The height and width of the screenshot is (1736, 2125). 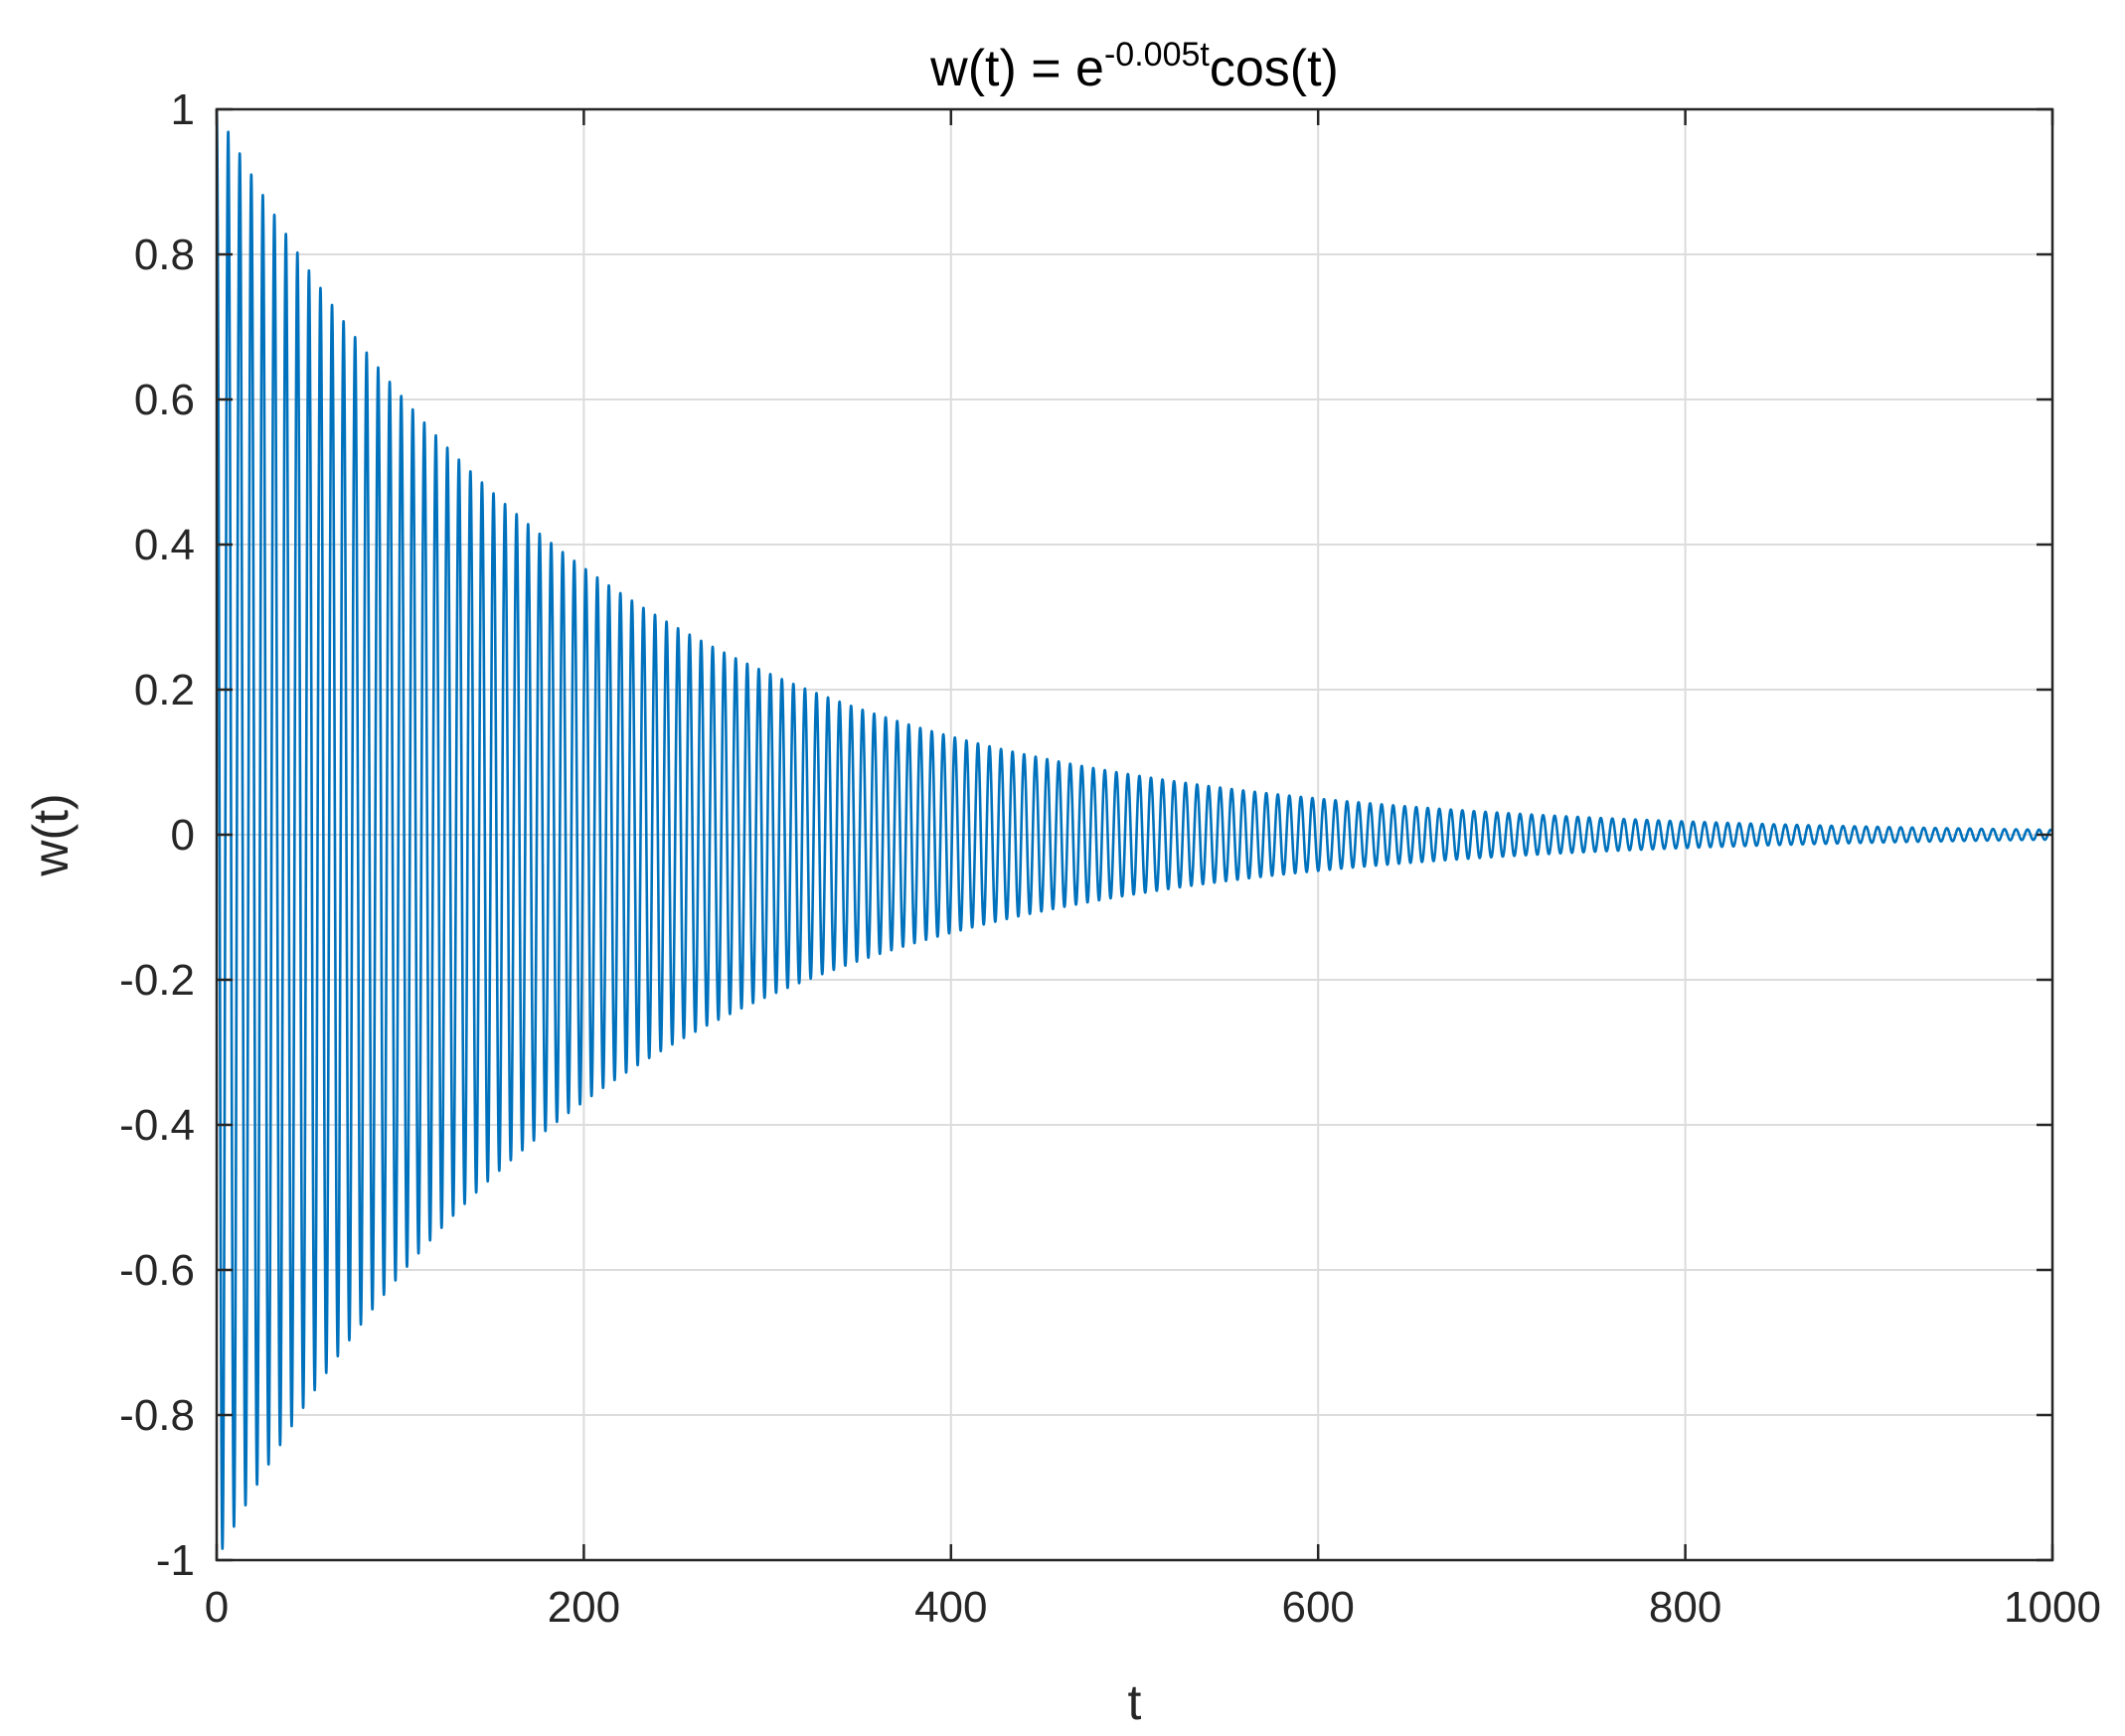 I want to click on y-tick-label: 0.6, so click(x=165, y=400).